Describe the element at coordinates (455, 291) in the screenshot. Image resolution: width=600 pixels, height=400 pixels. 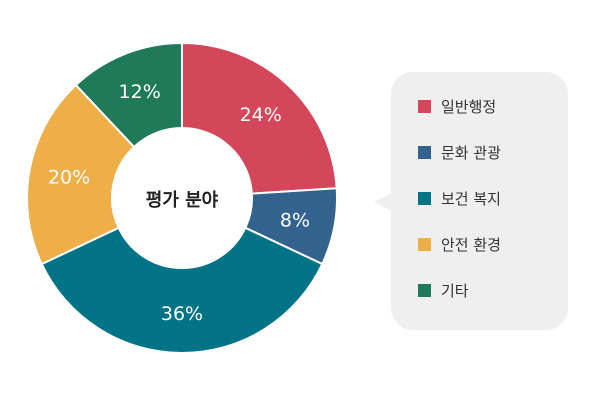
I see `legend-label: 기타` at that location.